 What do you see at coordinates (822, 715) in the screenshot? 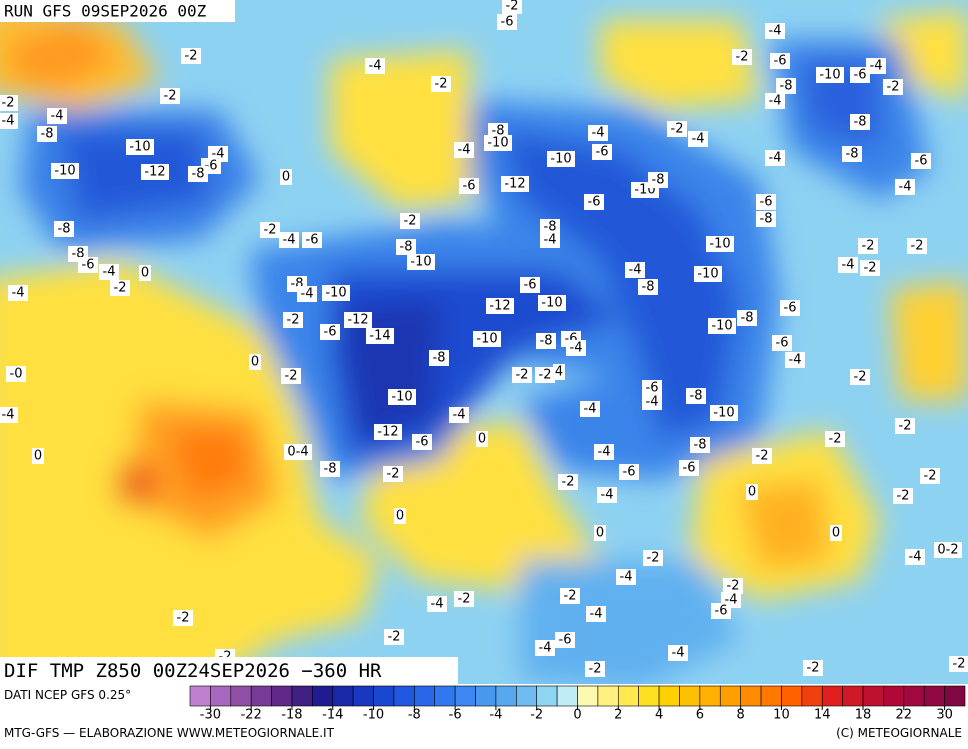
I see `colorbar-tick-label: 14` at bounding box center [822, 715].